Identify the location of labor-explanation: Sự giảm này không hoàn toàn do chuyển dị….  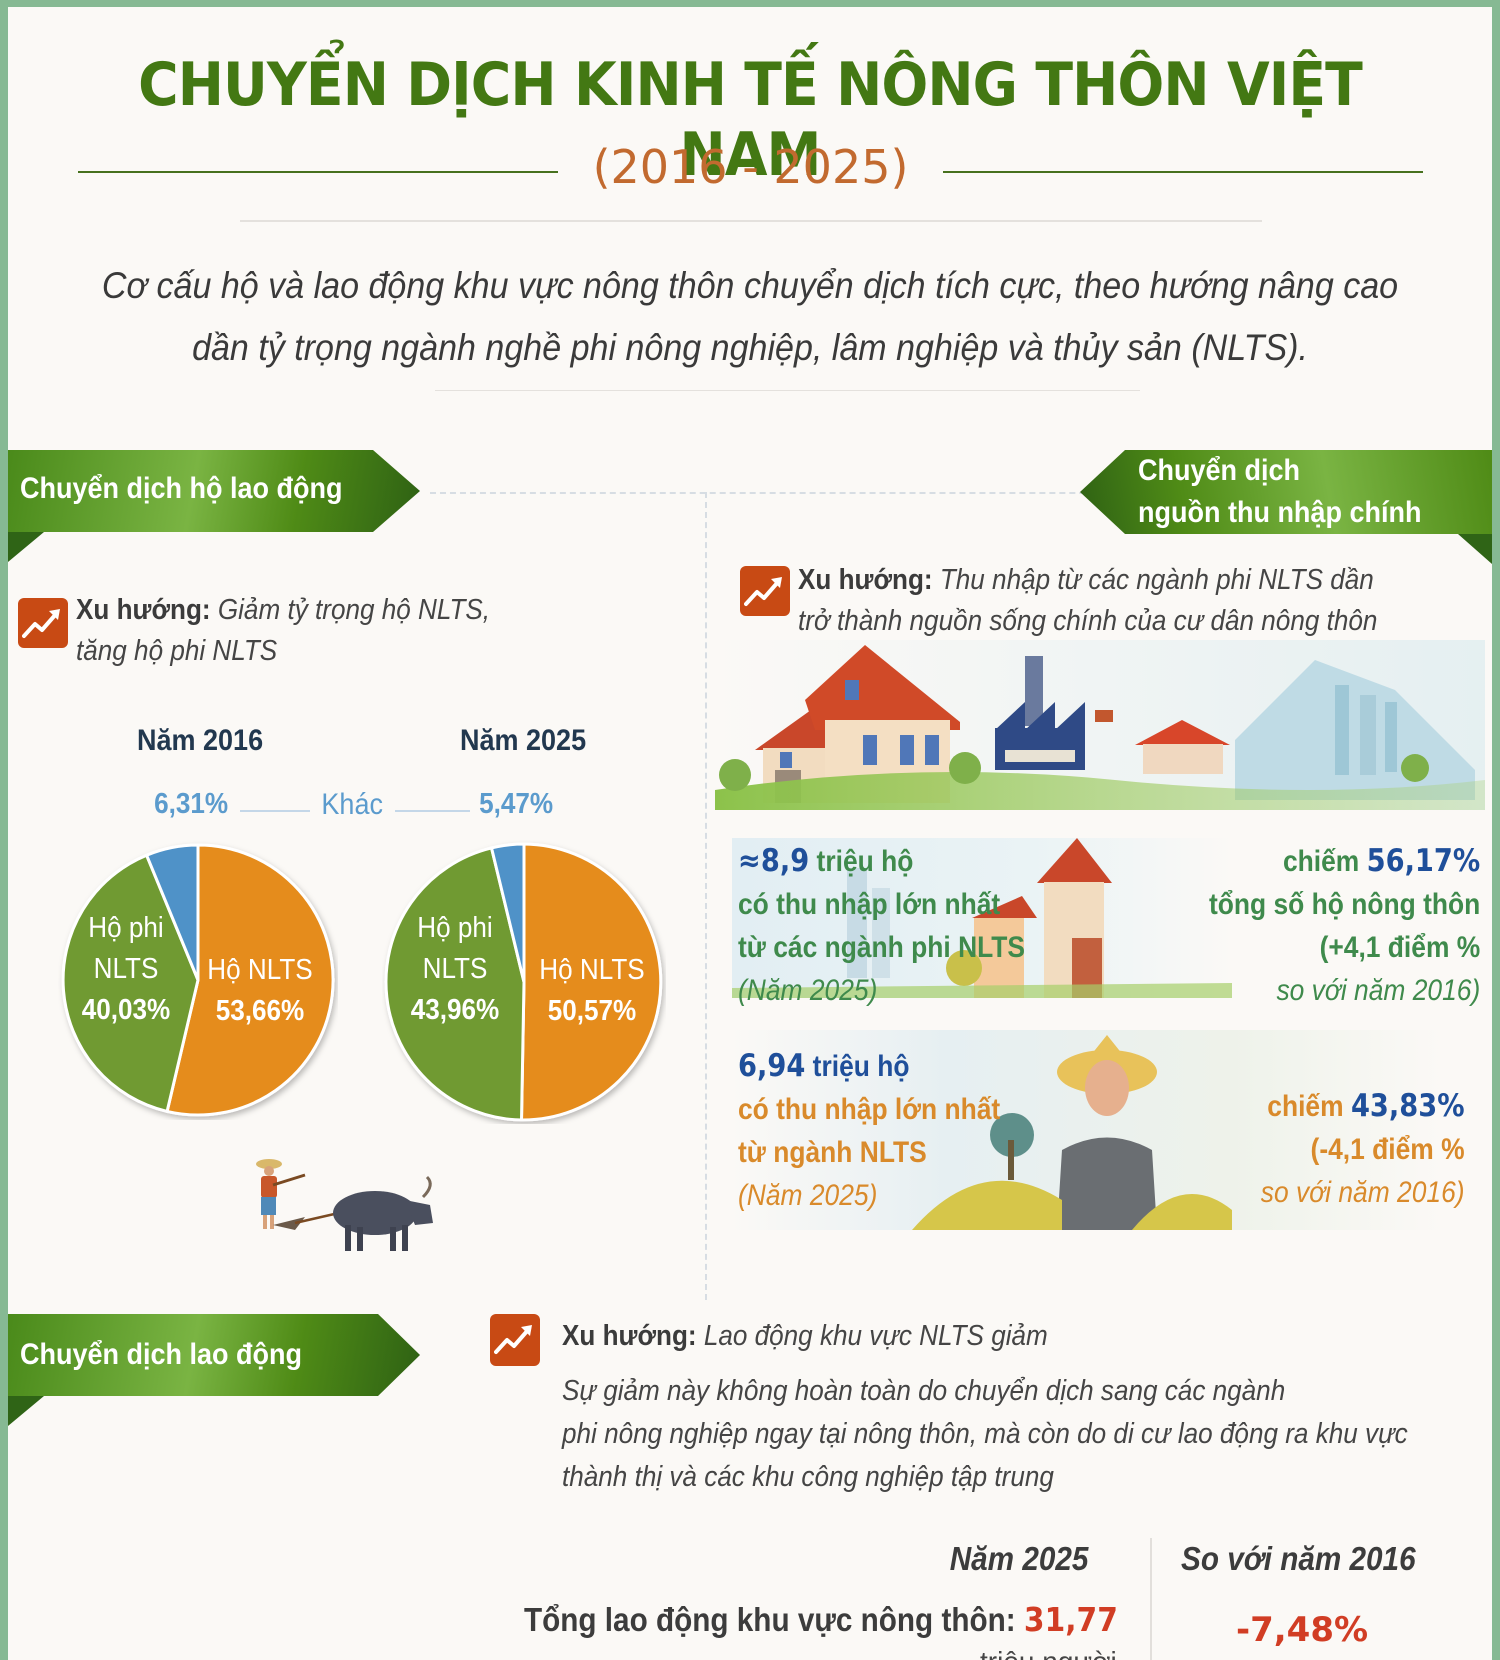
(985, 1434).